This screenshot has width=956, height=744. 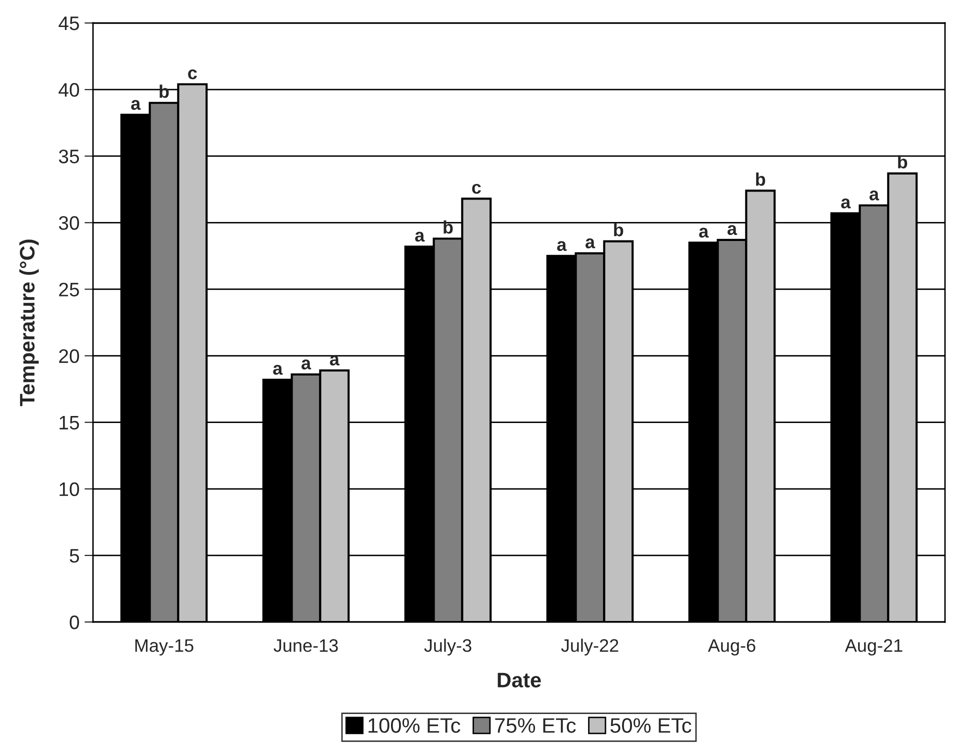 I want to click on x-tick-label: Aug-6, so click(x=732, y=647).